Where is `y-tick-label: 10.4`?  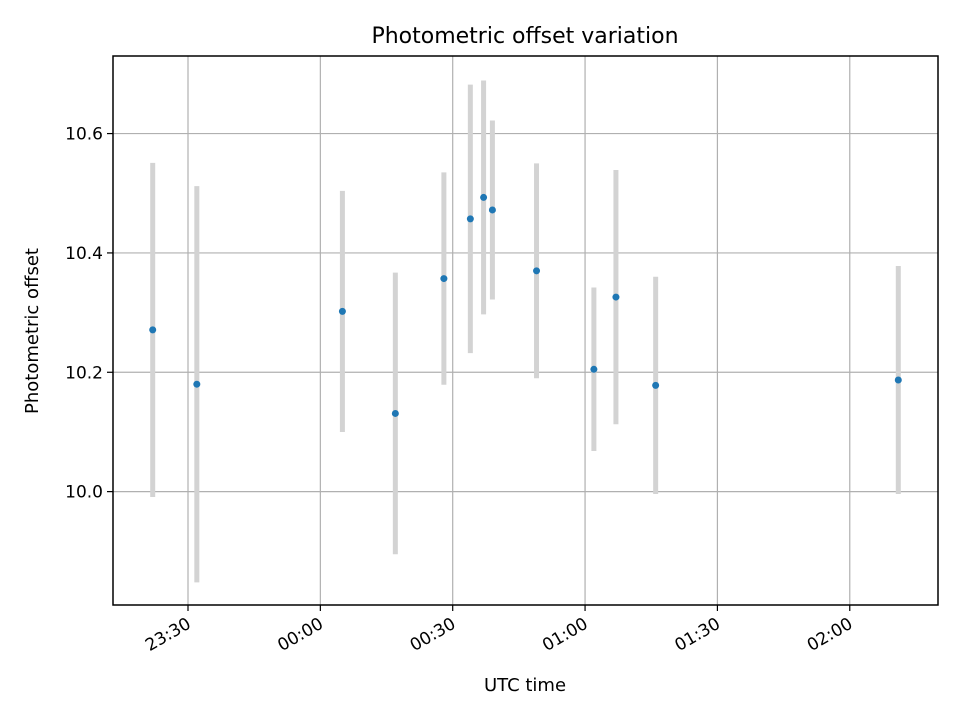 y-tick-label: 10.4 is located at coordinates (84, 254).